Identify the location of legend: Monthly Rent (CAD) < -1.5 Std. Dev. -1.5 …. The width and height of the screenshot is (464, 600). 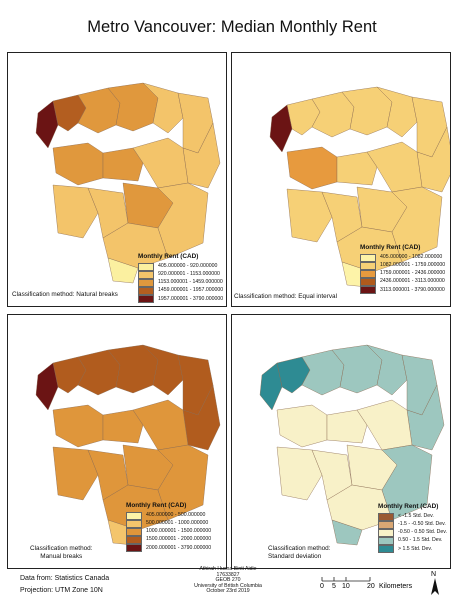
(412, 528).